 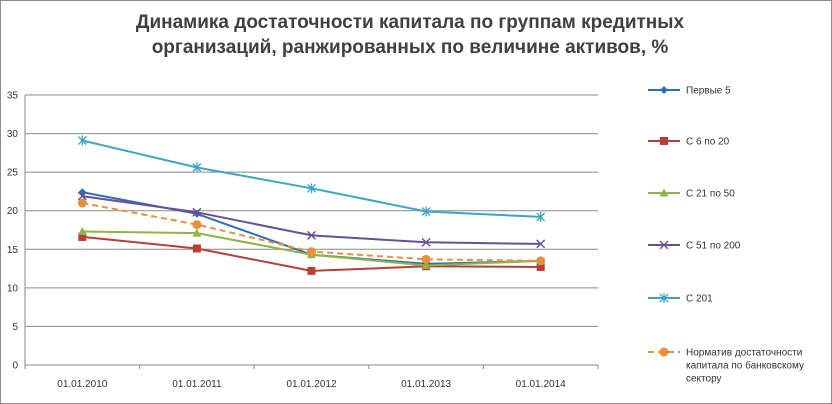 I want to click on legend-label-5-0: Норматив достаточности, so click(x=744, y=353).